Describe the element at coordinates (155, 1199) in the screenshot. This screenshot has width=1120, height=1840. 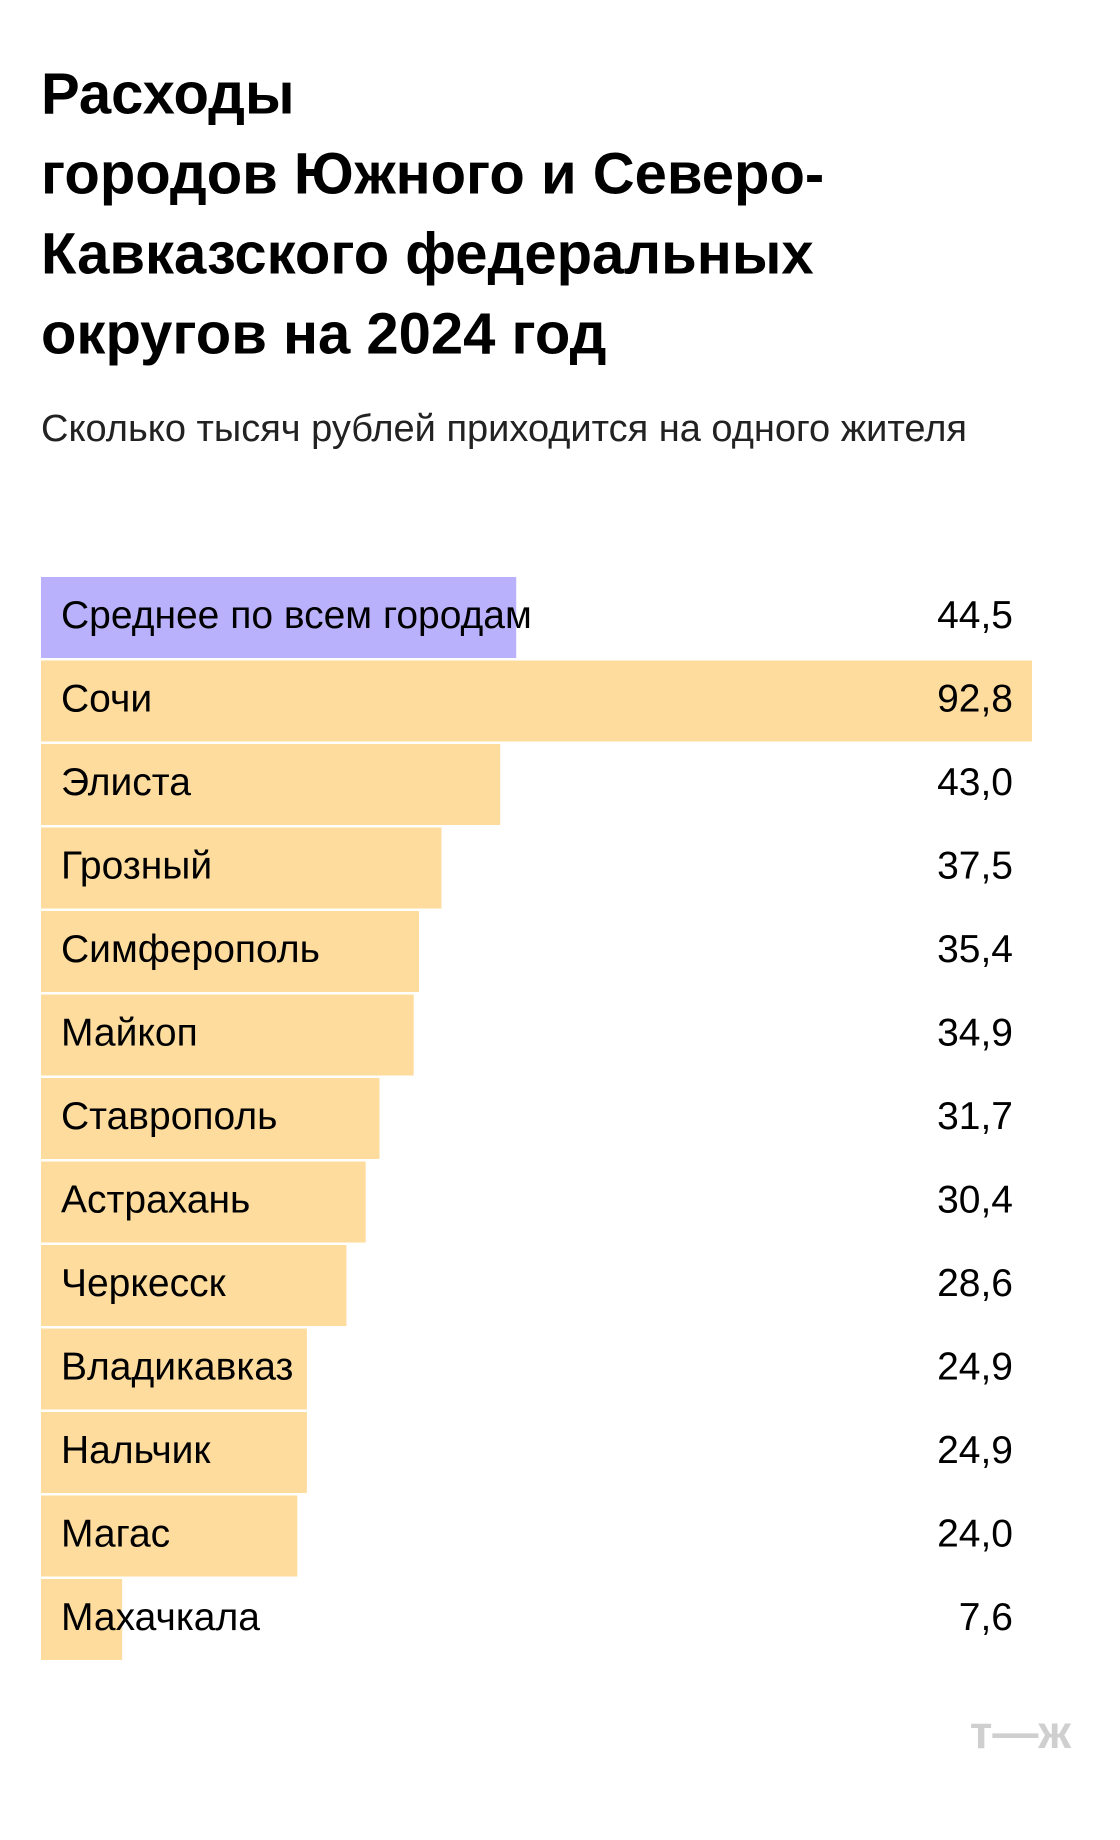
I see `category-label: Астрахань` at that location.